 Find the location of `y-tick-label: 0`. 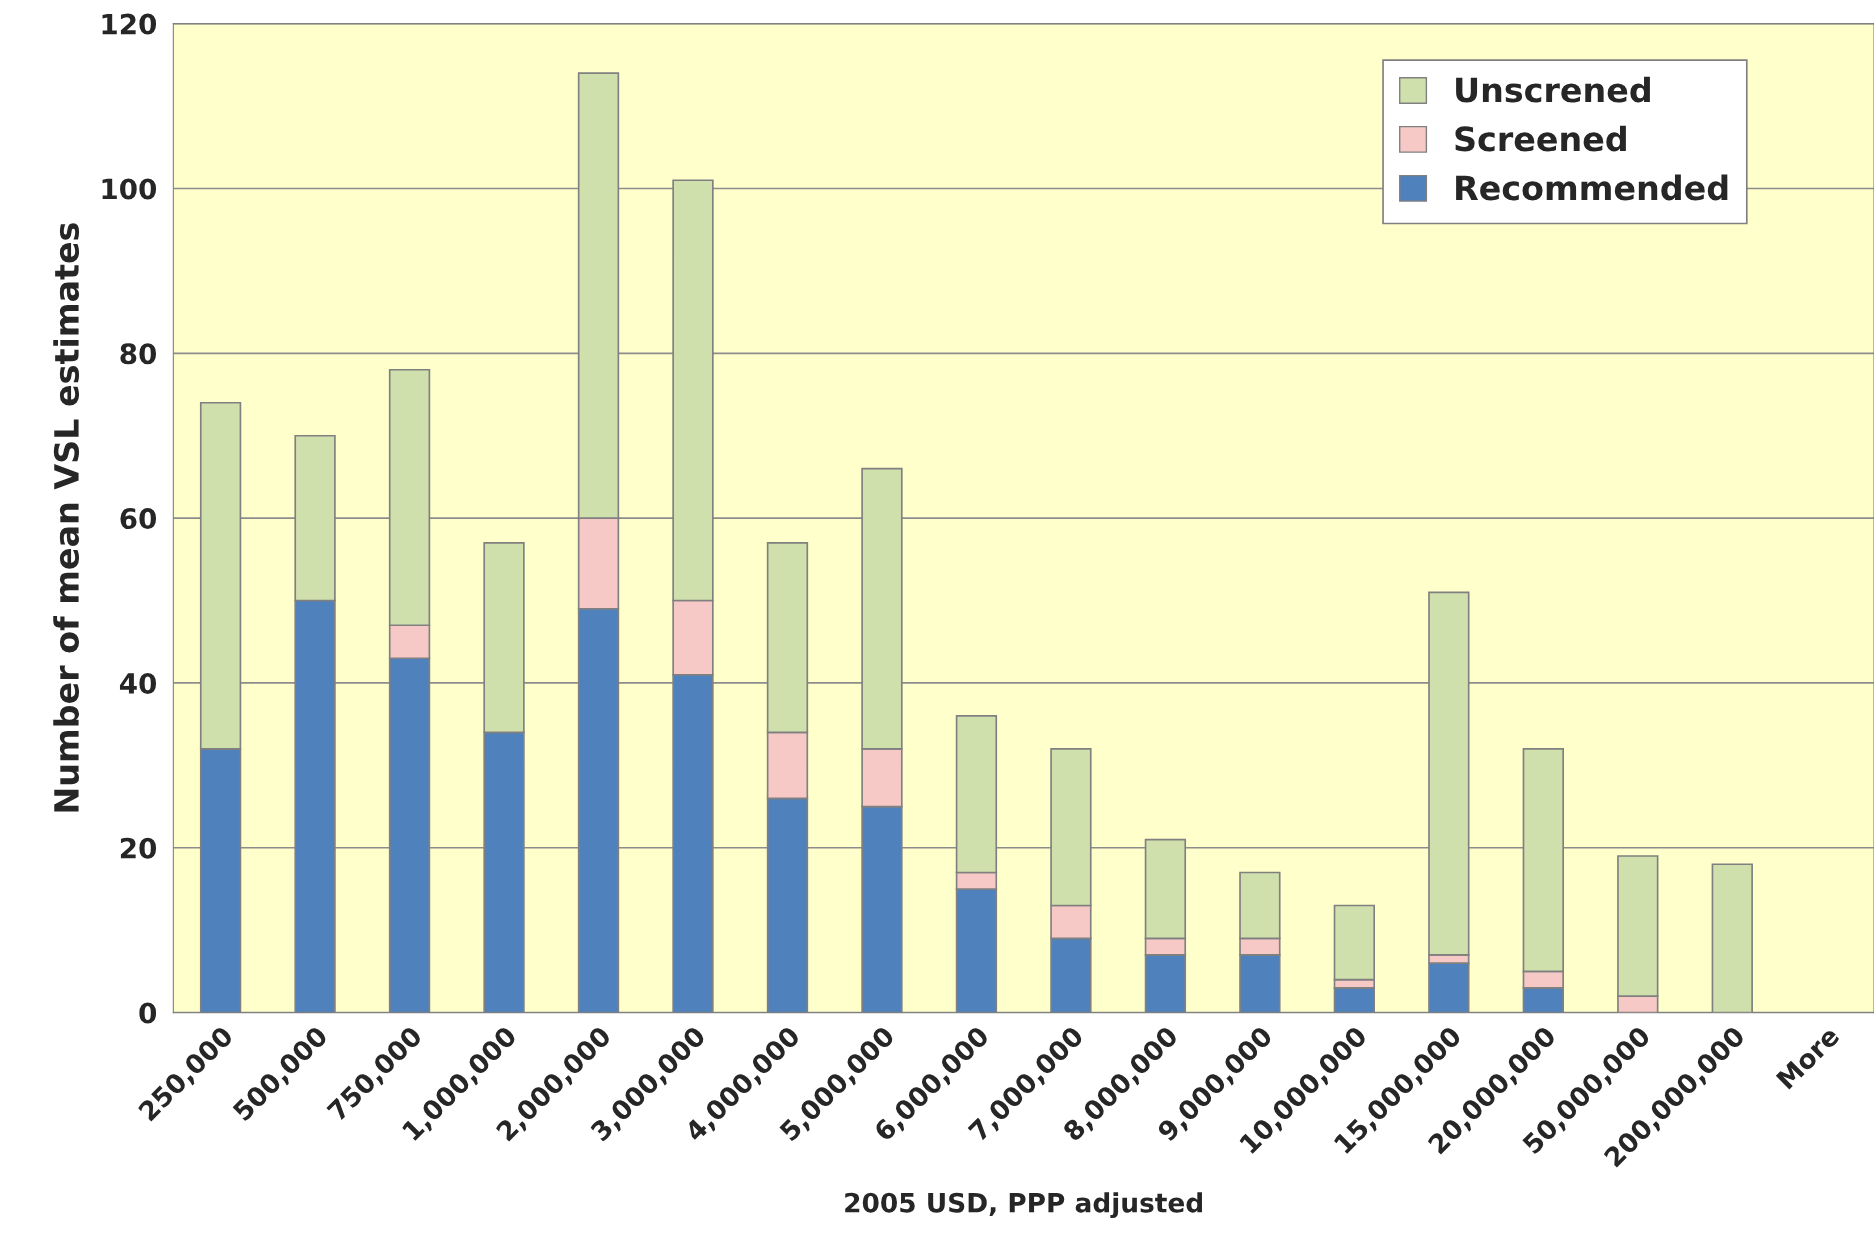

y-tick-label: 0 is located at coordinates (148, 1013).